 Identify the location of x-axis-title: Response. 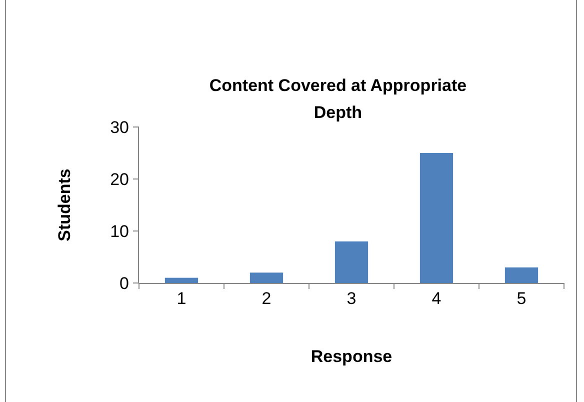
(351, 356).